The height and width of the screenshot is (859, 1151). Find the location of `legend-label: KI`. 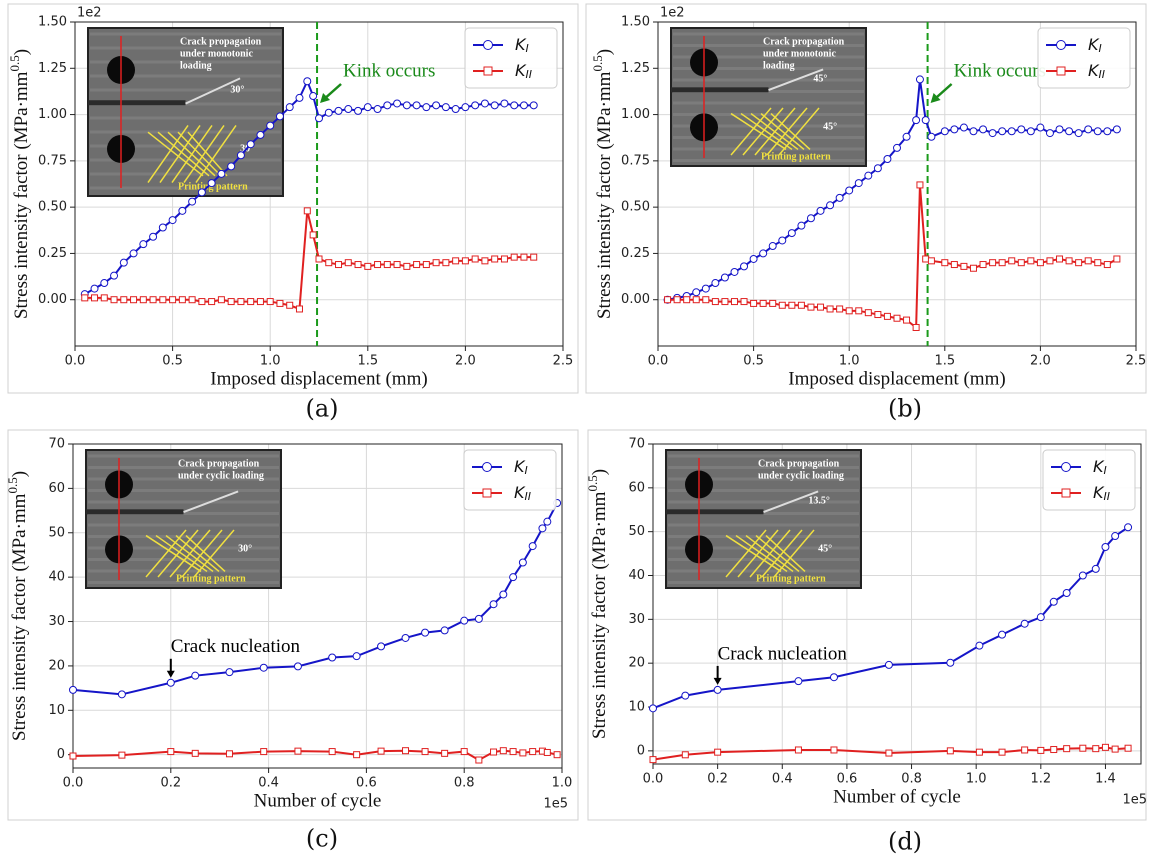

legend-label: KI is located at coordinates (1095, 45).